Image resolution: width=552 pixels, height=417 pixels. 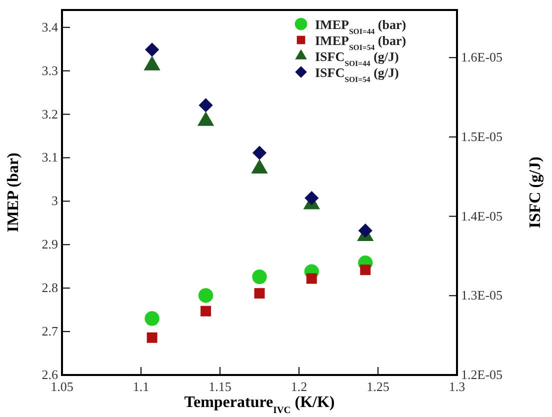 I want to click on x-axis-title: Temperature$_{IVC}$ (K/K), so click(x=259, y=405).